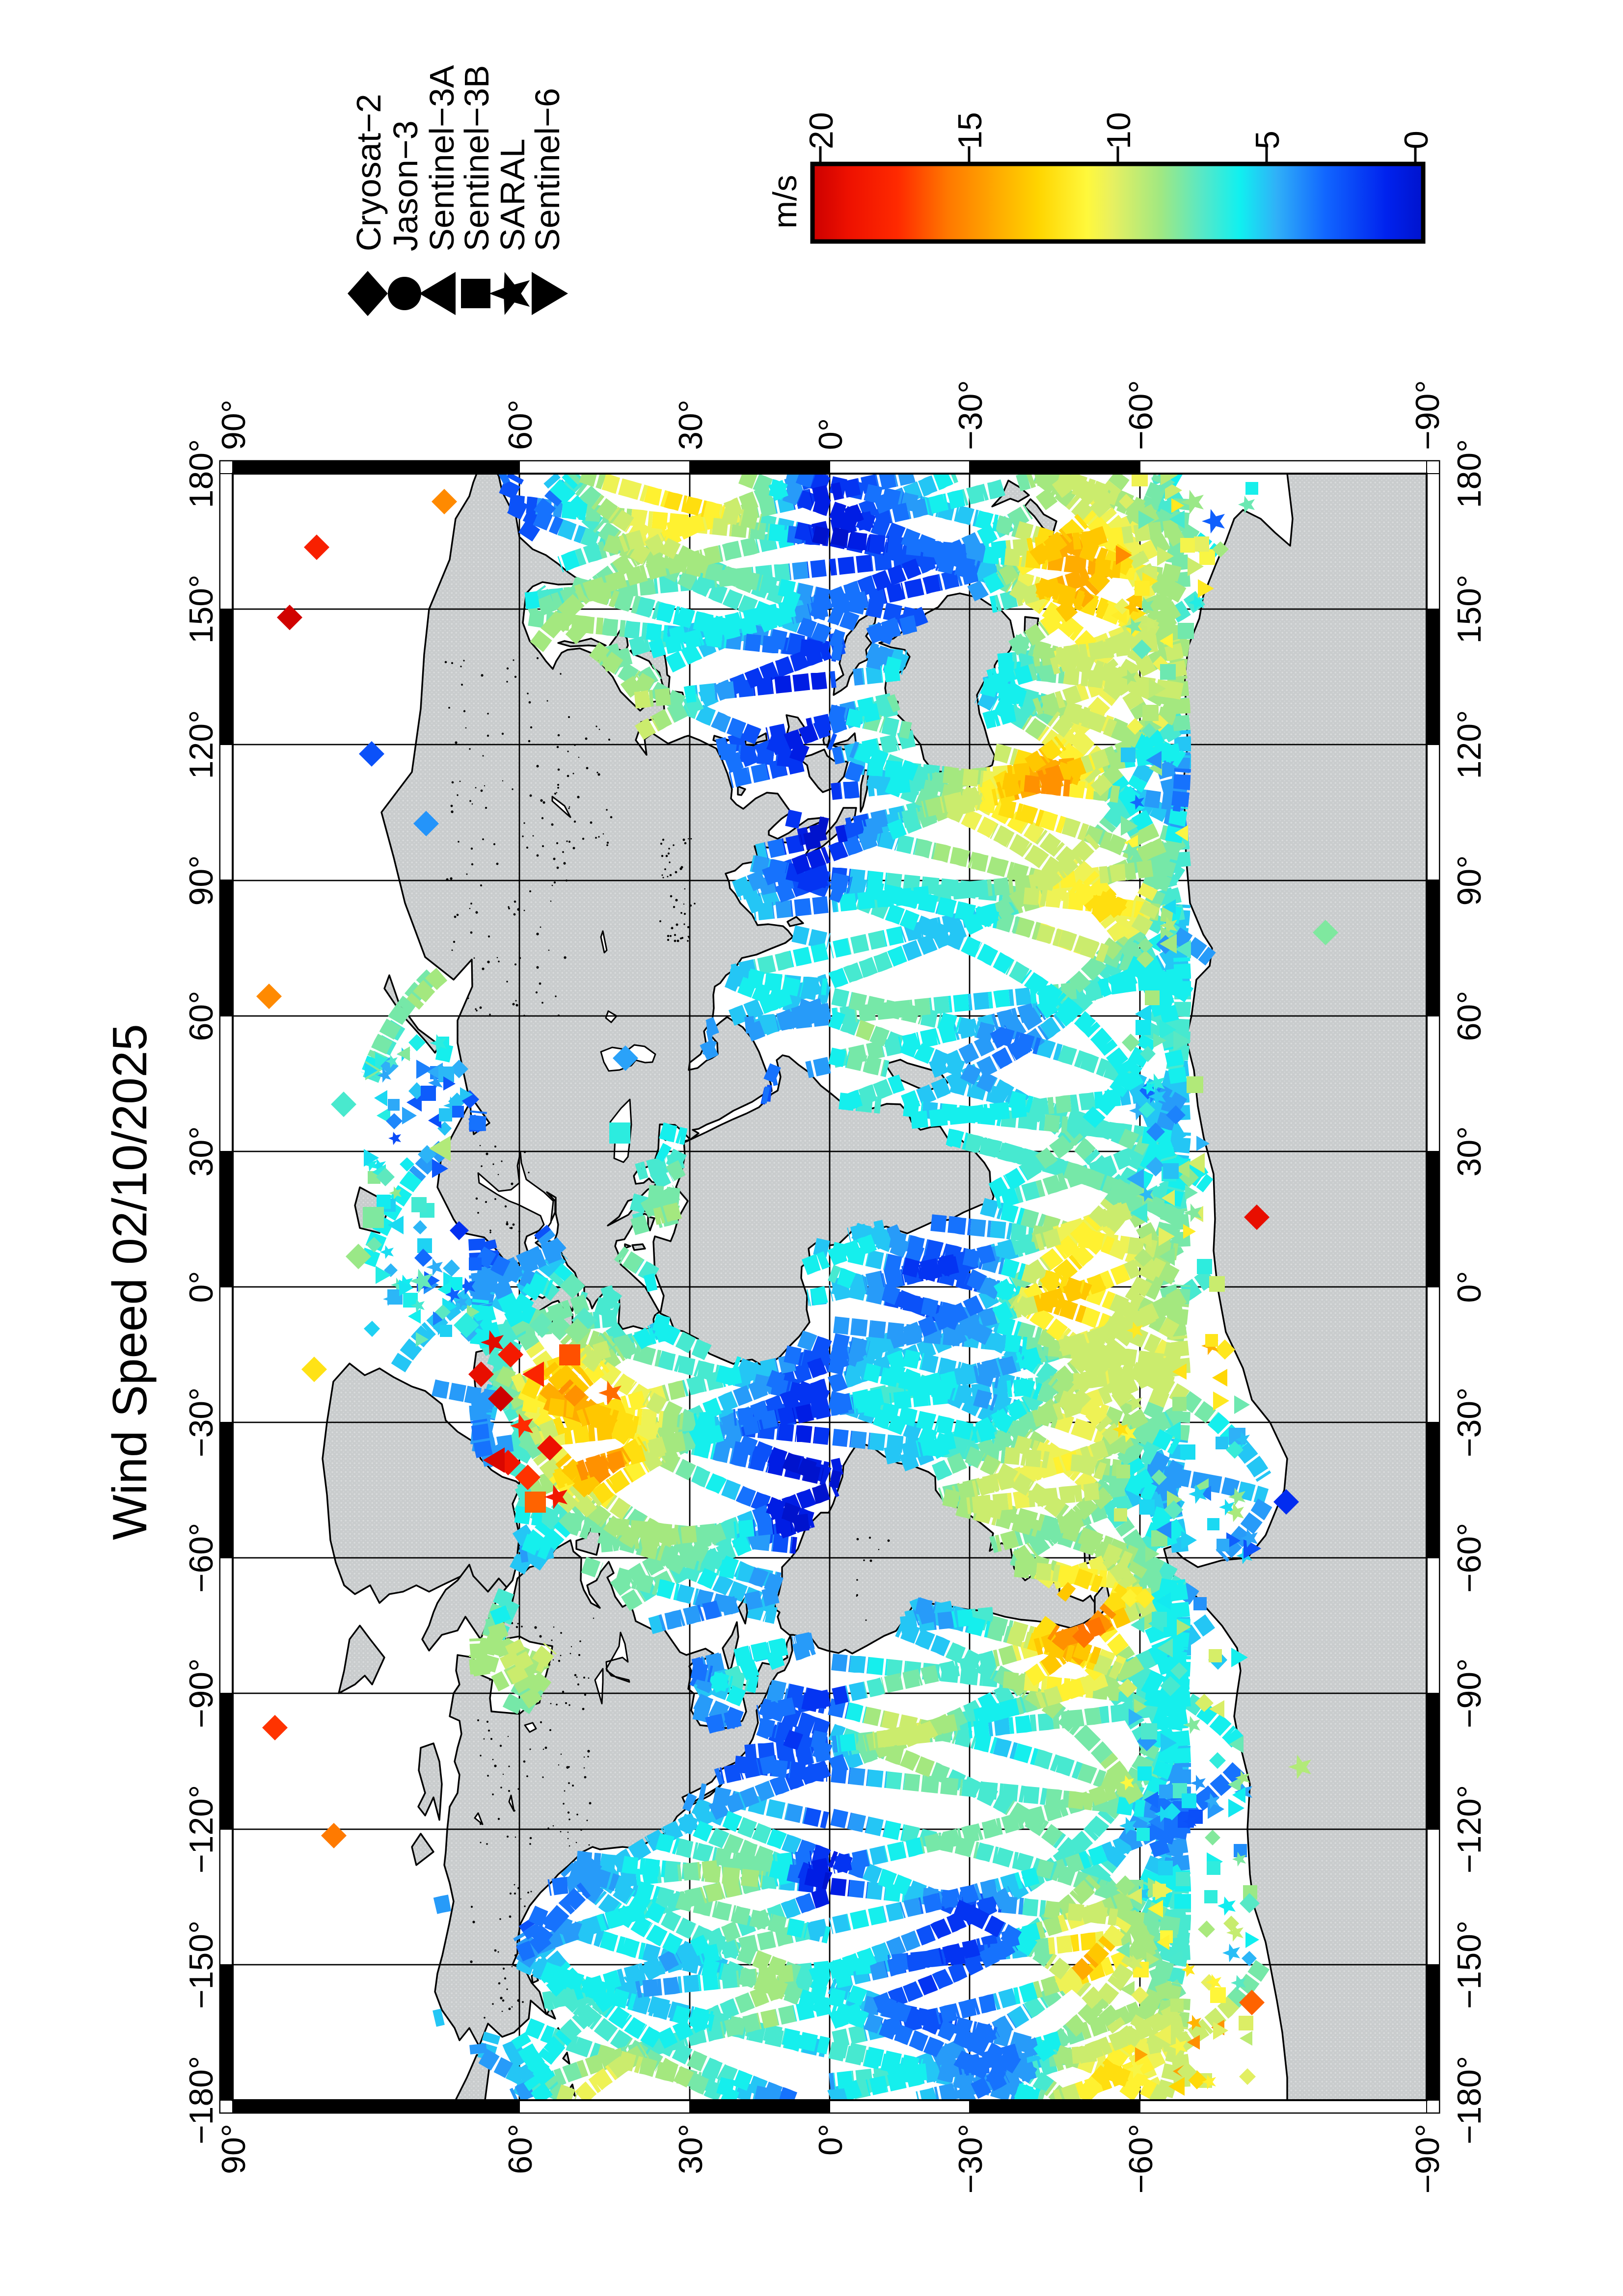 The height and width of the screenshot is (2296, 1623). Describe the element at coordinates (369, 172) in the screenshot. I see `svg-text: Cryosat−2` at that location.